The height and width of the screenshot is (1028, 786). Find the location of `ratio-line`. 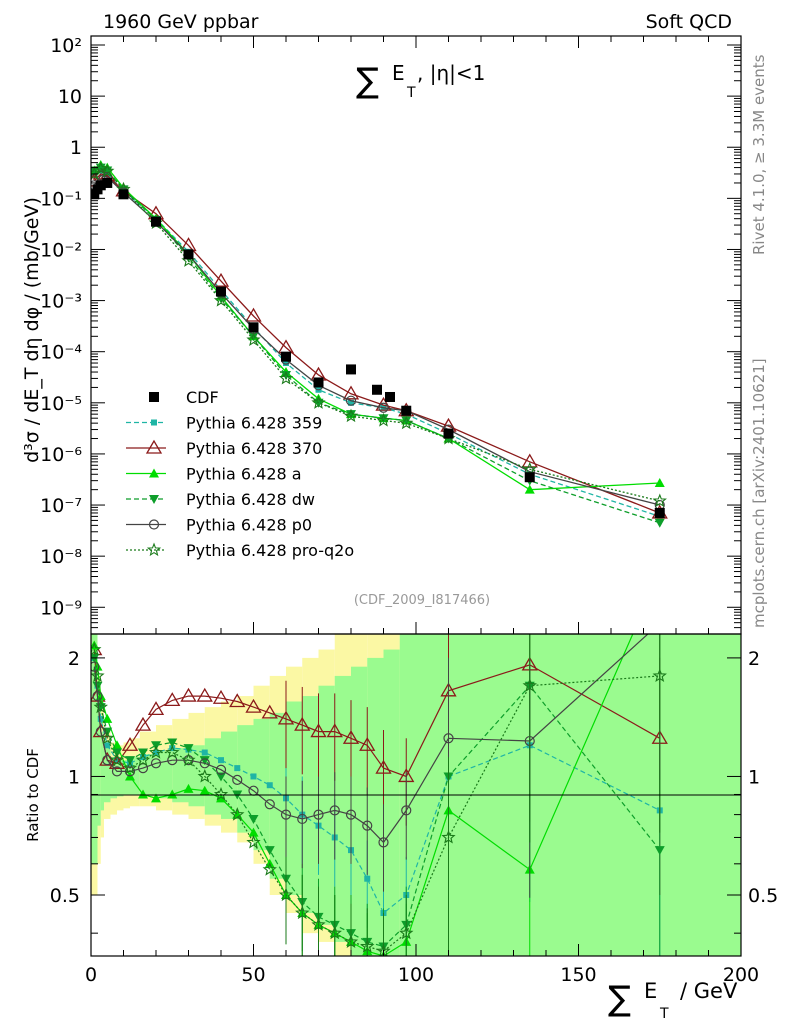

ratio-line is located at coordinates (371, 739).